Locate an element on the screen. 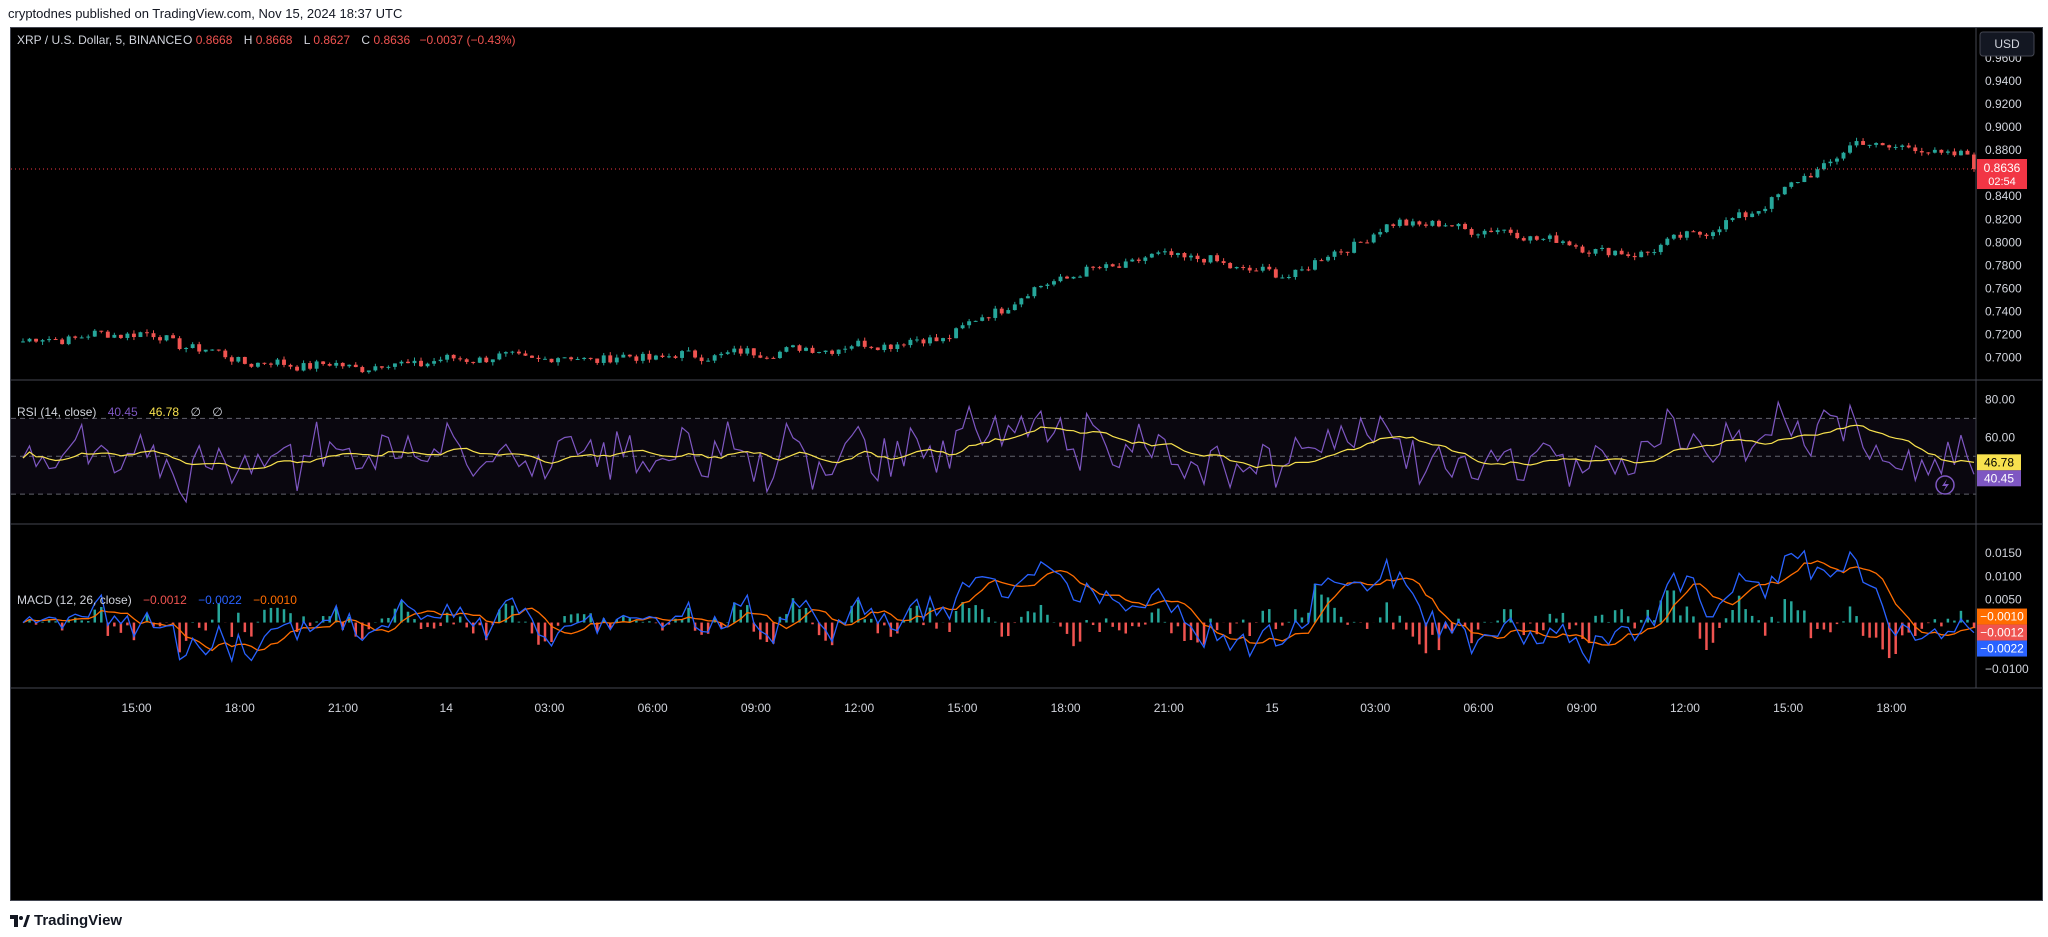  macd-signal-value: −0.0010 is located at coordinates (275, 600).